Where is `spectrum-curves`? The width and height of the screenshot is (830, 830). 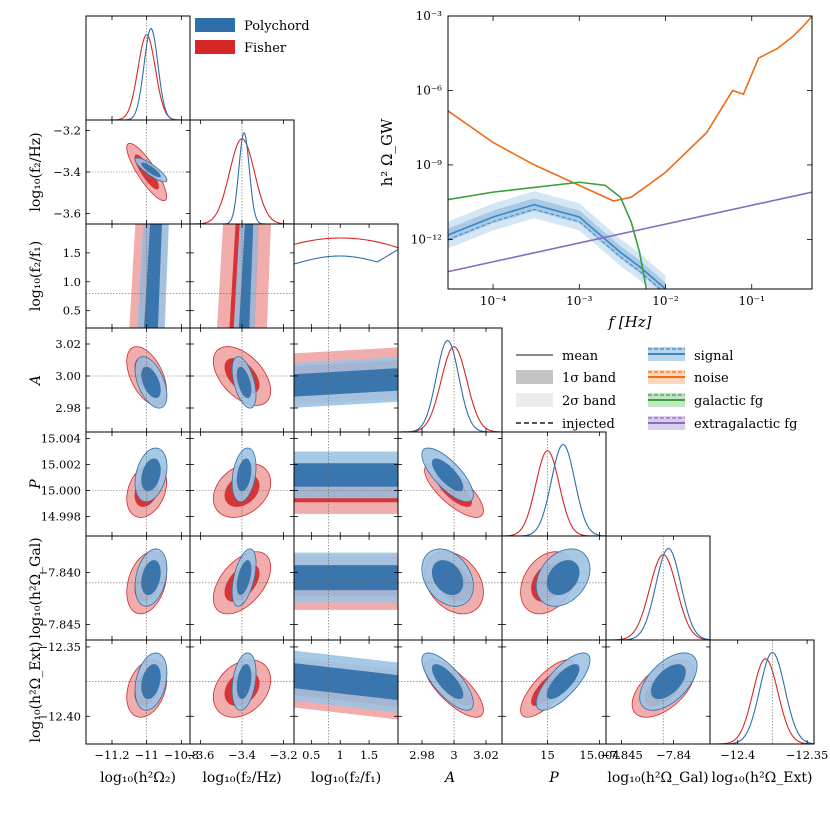 spectrum-curves is located at coordinates (630, 152).